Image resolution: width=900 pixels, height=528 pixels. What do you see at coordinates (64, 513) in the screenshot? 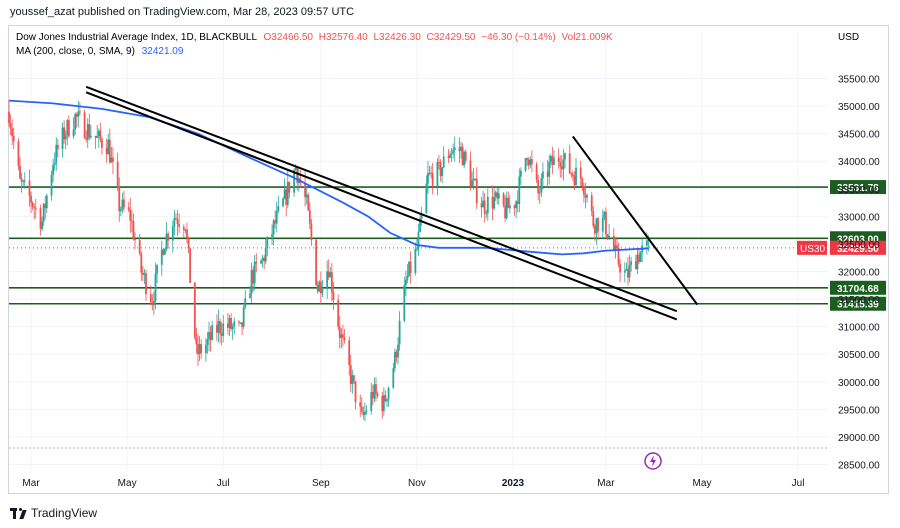
I see `brand-name: TradingView` at bounding box center [64, 513].